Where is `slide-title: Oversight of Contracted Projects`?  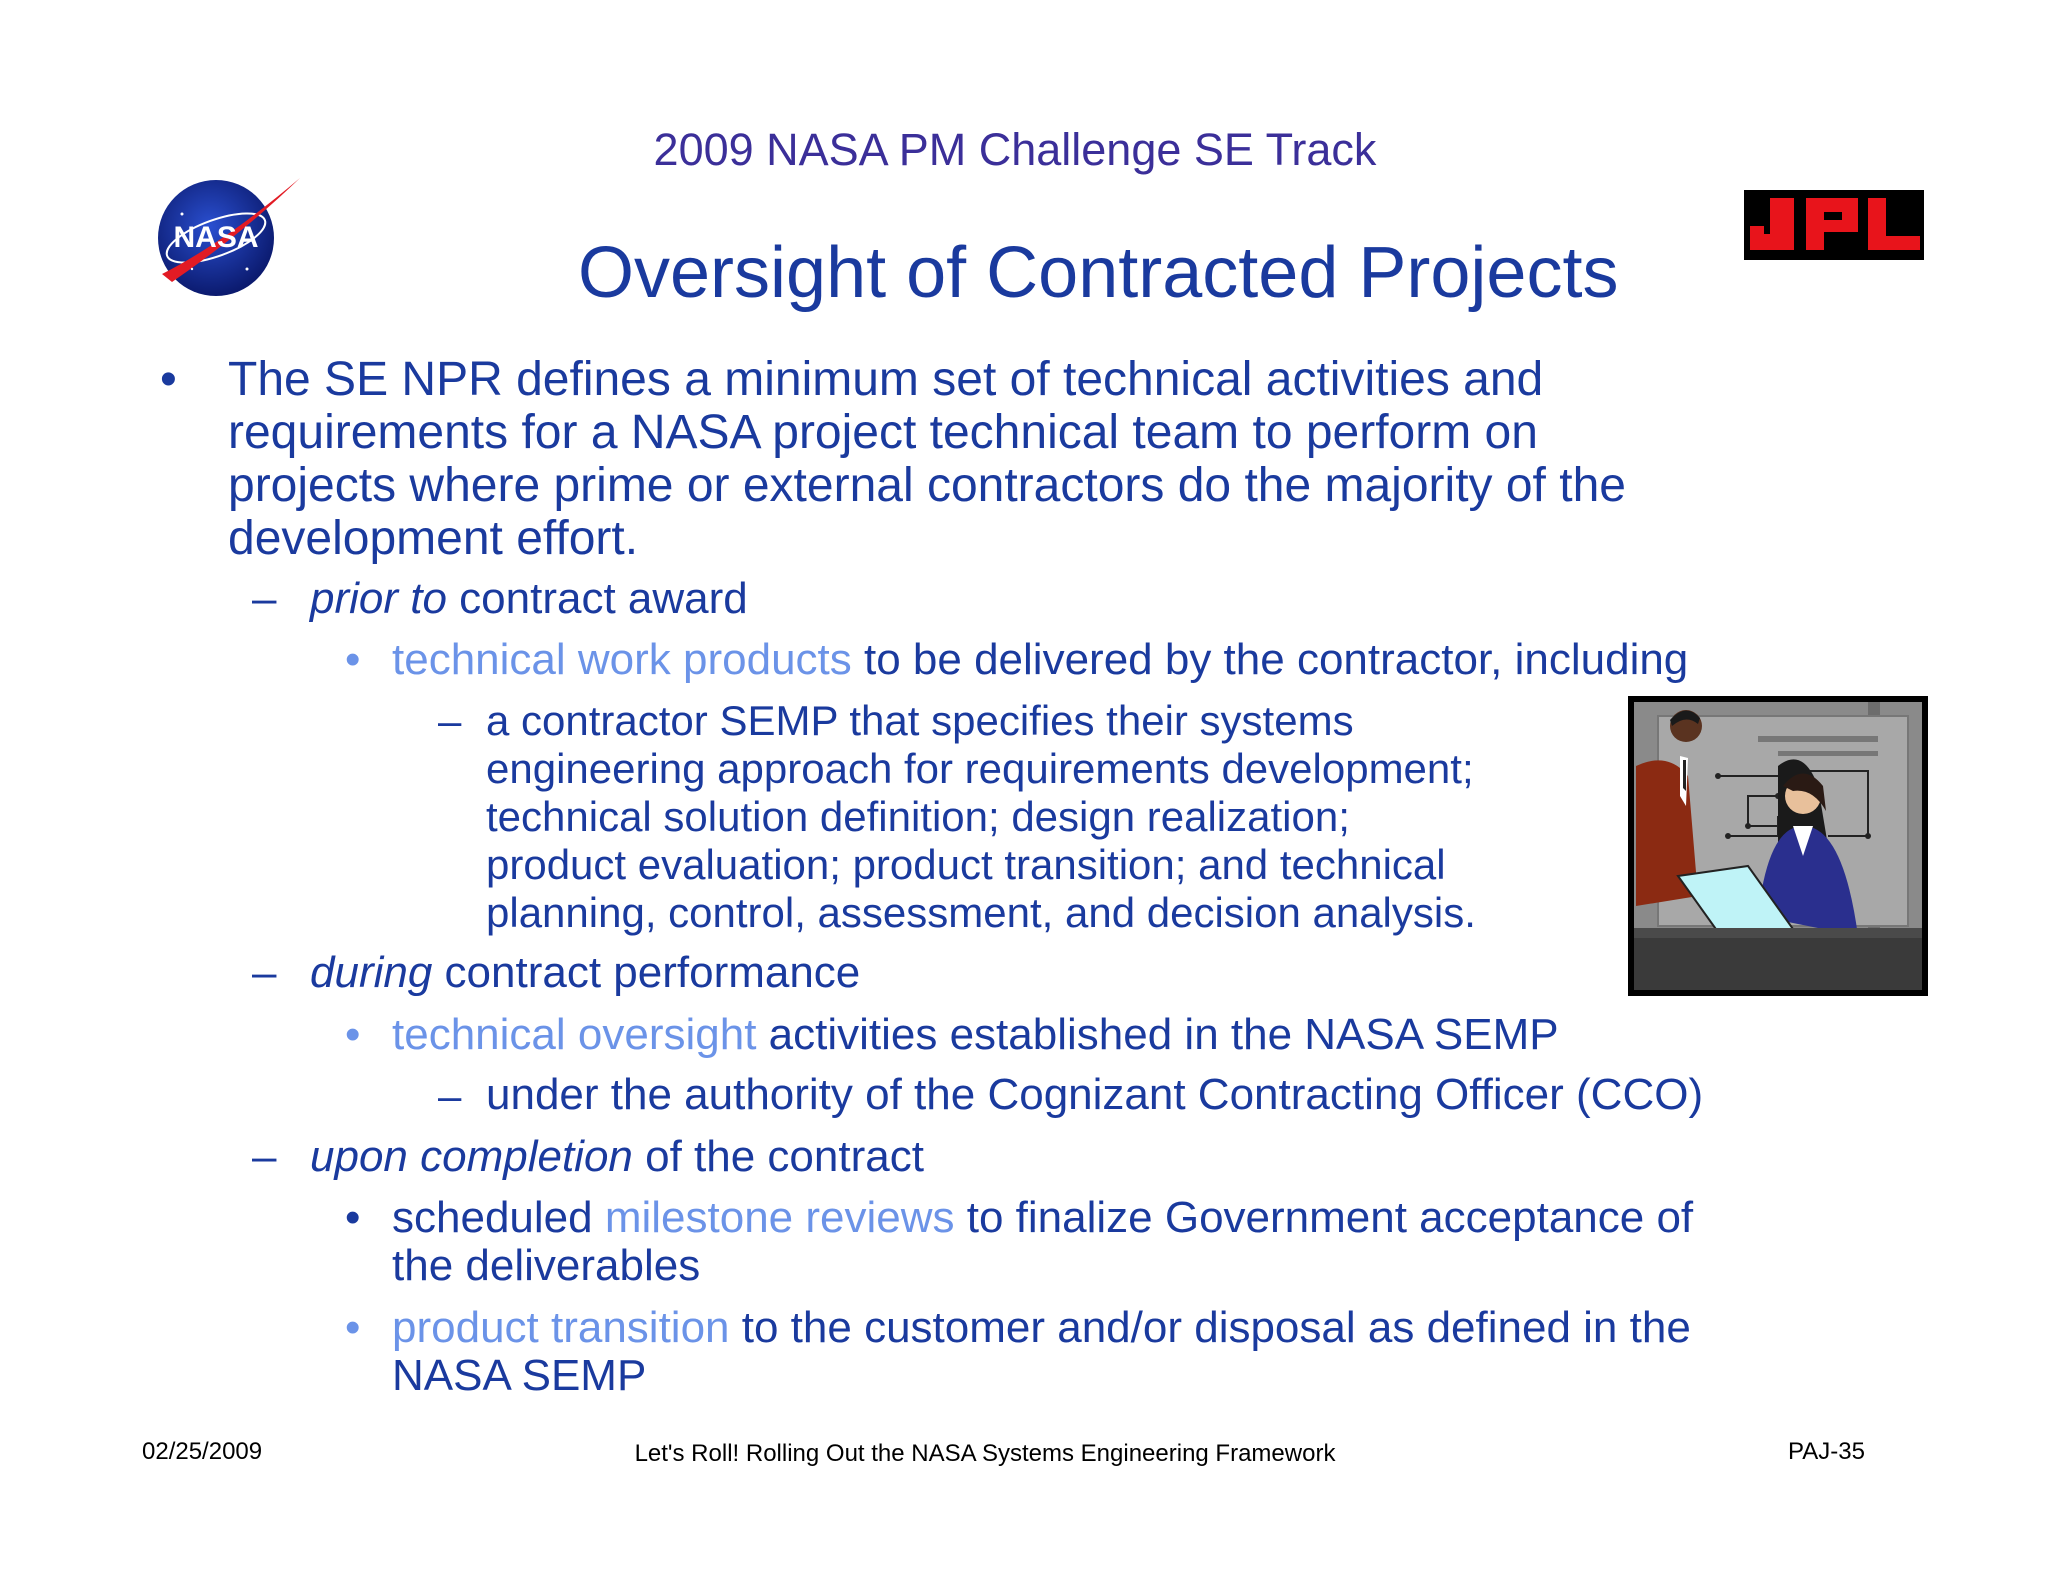 slide-title: Oversight of Contracted Projects is located at coordinates (1098, 273).